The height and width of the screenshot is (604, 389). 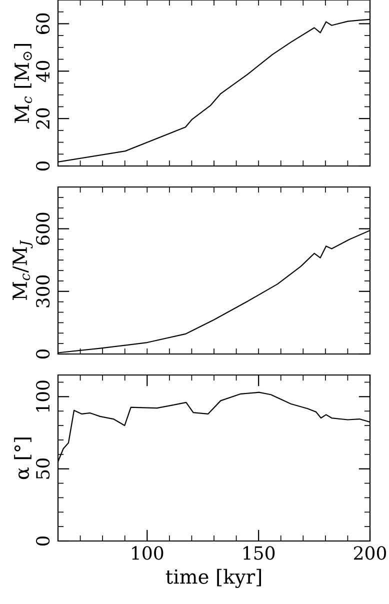 What do you see at coordinates (214, 578) in the screenshot?
I see `x-axis-title: time [kyr]` at bounding box center [214, 578].